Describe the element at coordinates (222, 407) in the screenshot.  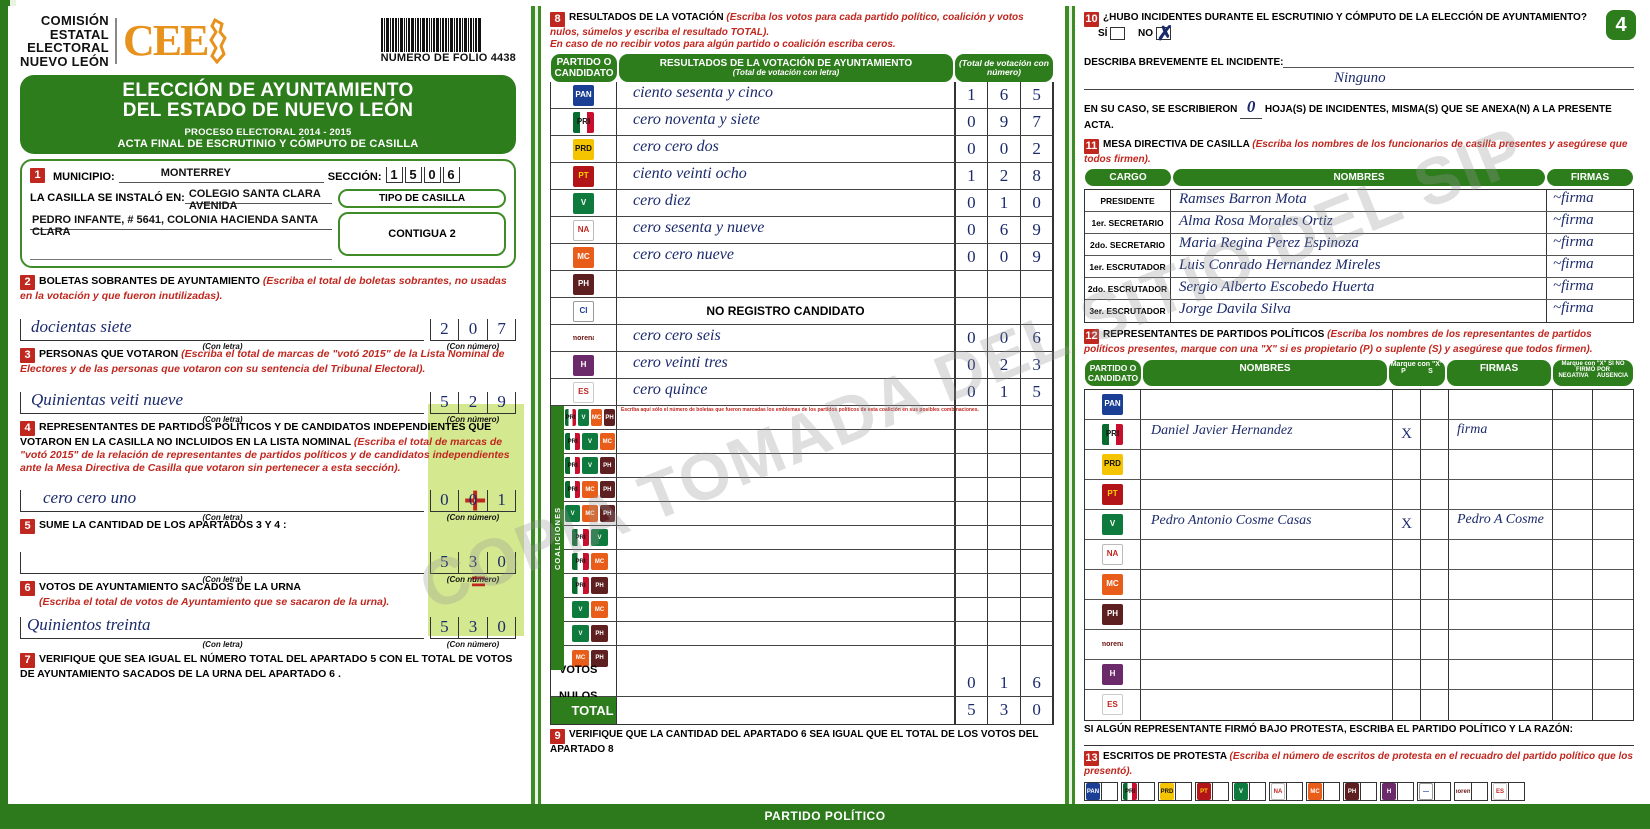
I see `section-3-letra-field: Quinientas veiti nueve (Con letra)` at that location.